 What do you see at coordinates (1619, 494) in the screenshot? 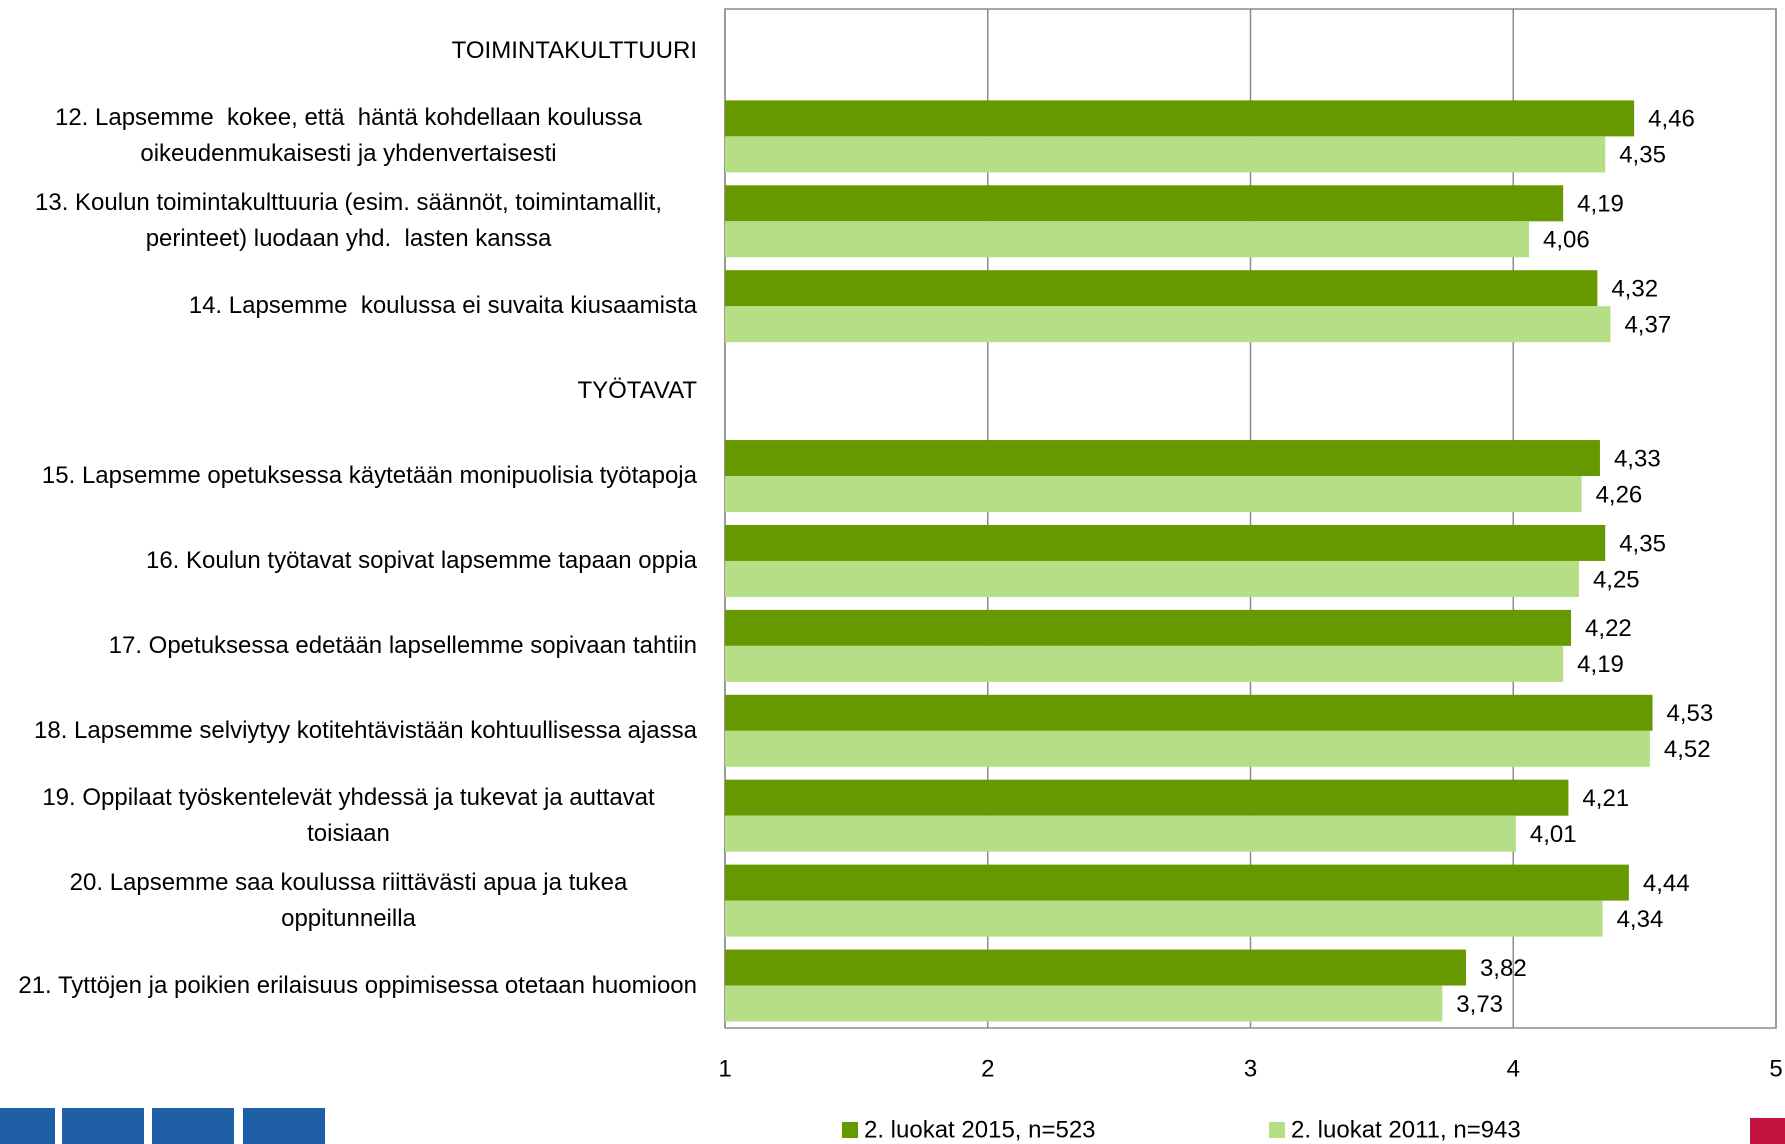
I see `value-label: 4,26` at bounding box center [1619, 494].